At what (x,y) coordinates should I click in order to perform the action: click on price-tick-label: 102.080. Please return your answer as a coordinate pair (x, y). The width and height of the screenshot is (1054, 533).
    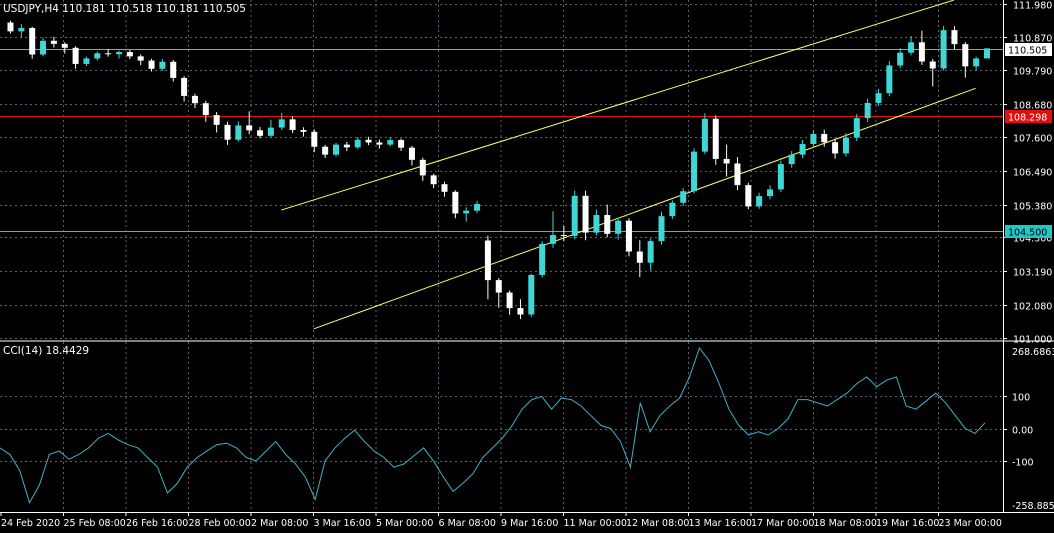
    Looking at the image, I should click on (1032, 307).